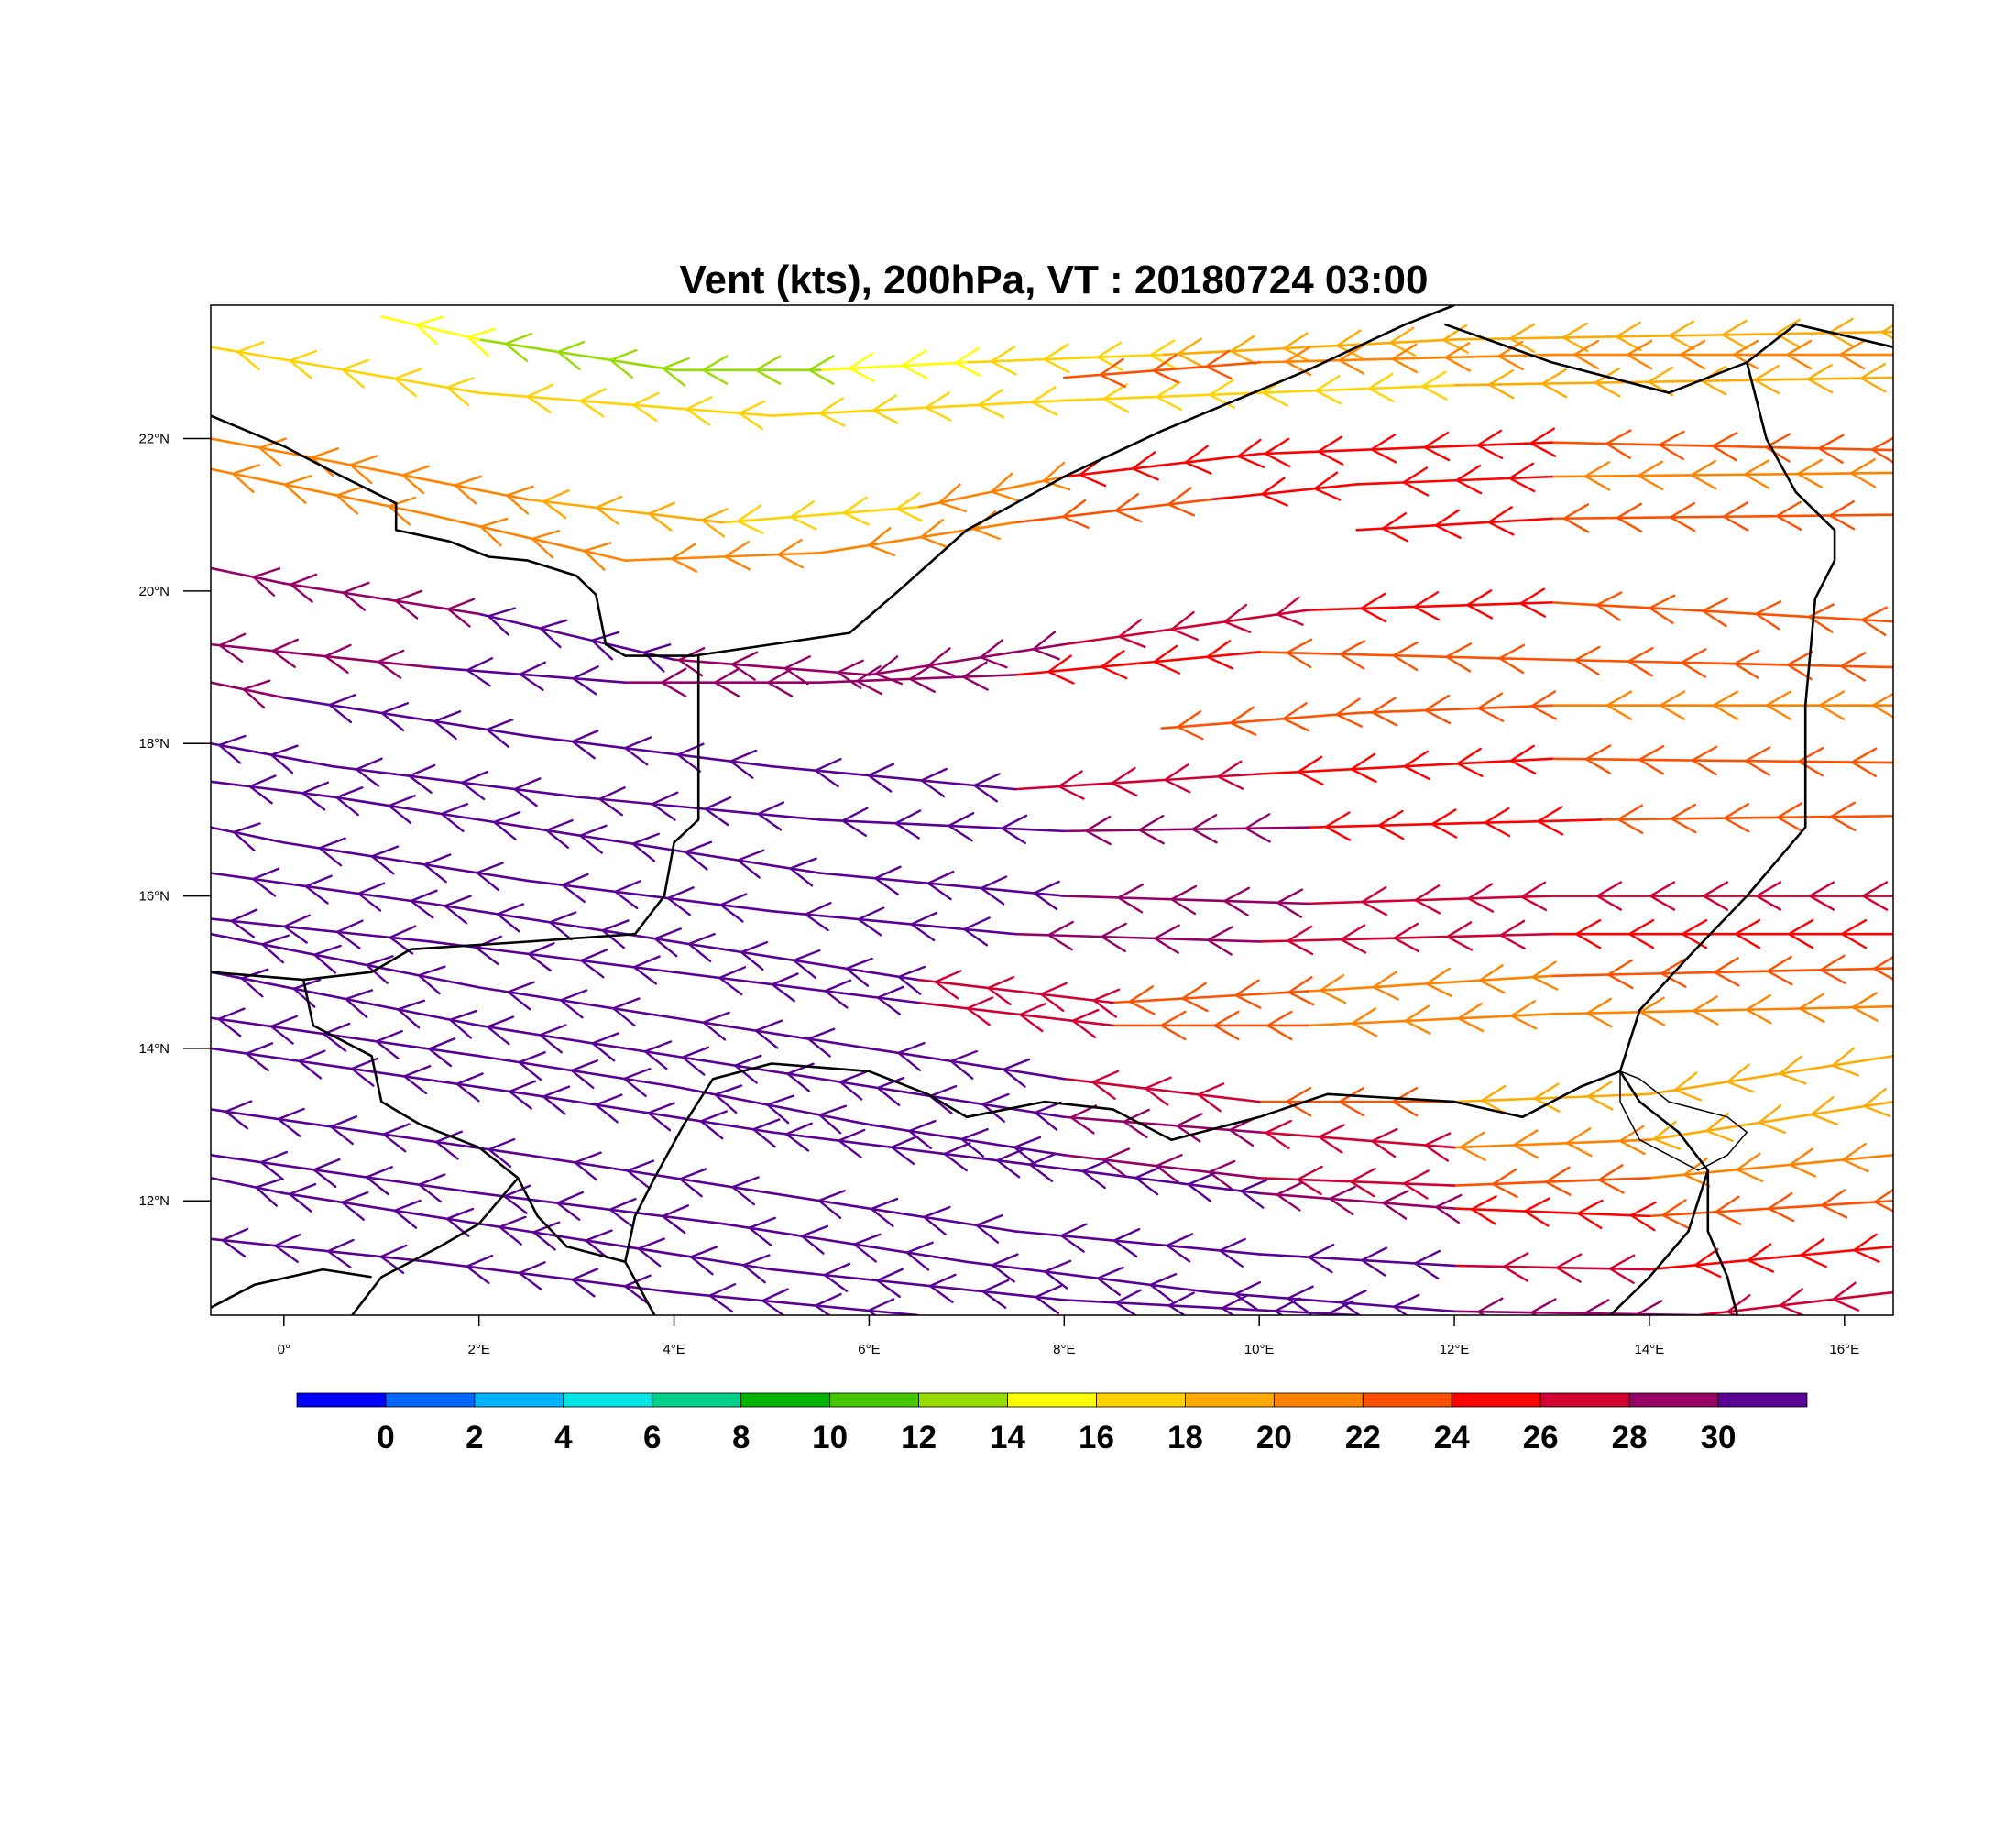 This screenshot has height=1833, width=2016. What do you see at coordinates (1659, 1242) in the screenshot?
I see `cameroon-border` at bounding box center [1659, 1242].